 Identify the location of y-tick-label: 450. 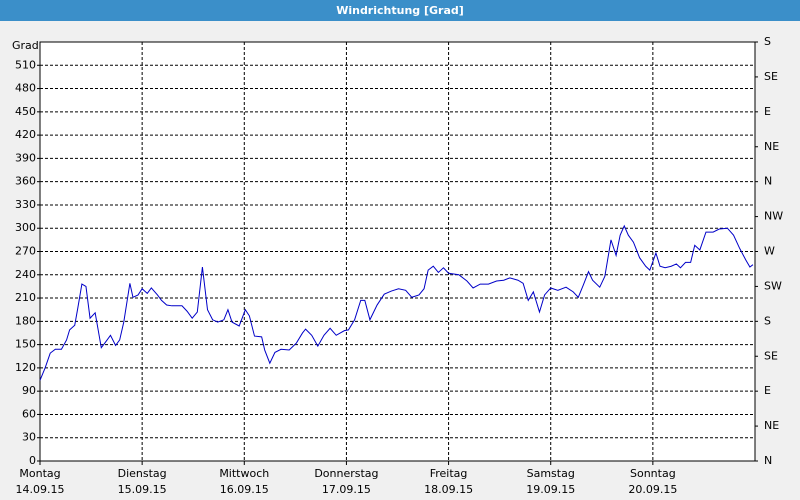
(25, 111).